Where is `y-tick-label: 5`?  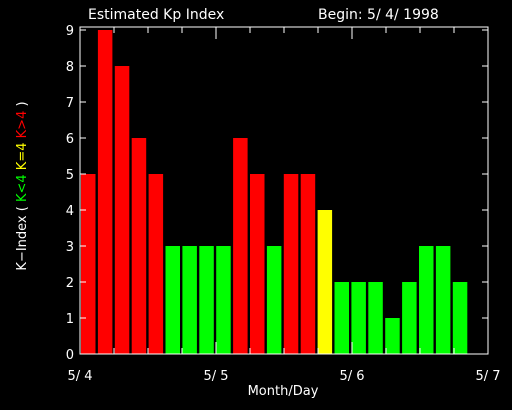 y-tick-label: 5 is located at coordinates (70, 175).